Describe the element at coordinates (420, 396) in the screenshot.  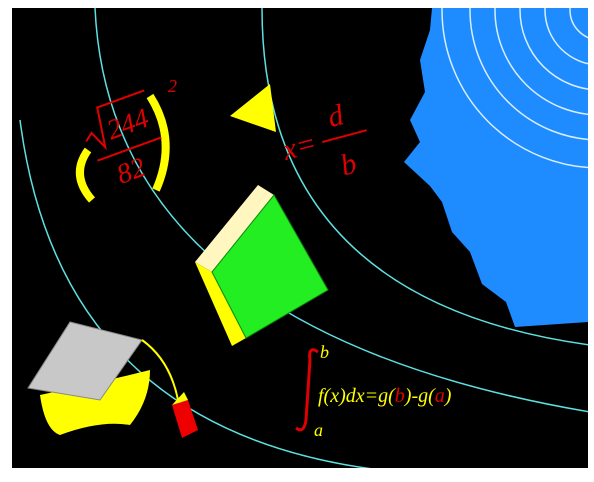
I see `integral-part: )-g(` at that location.